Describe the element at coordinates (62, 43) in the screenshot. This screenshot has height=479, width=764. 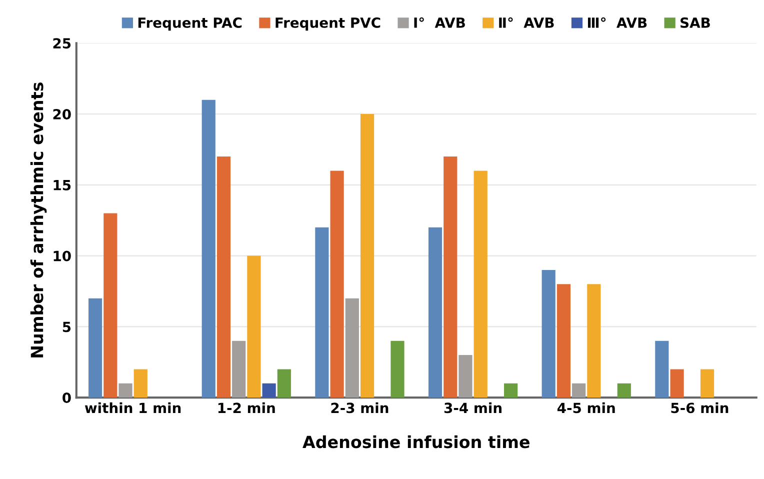
I see `y-tick-label: 25` at that location.